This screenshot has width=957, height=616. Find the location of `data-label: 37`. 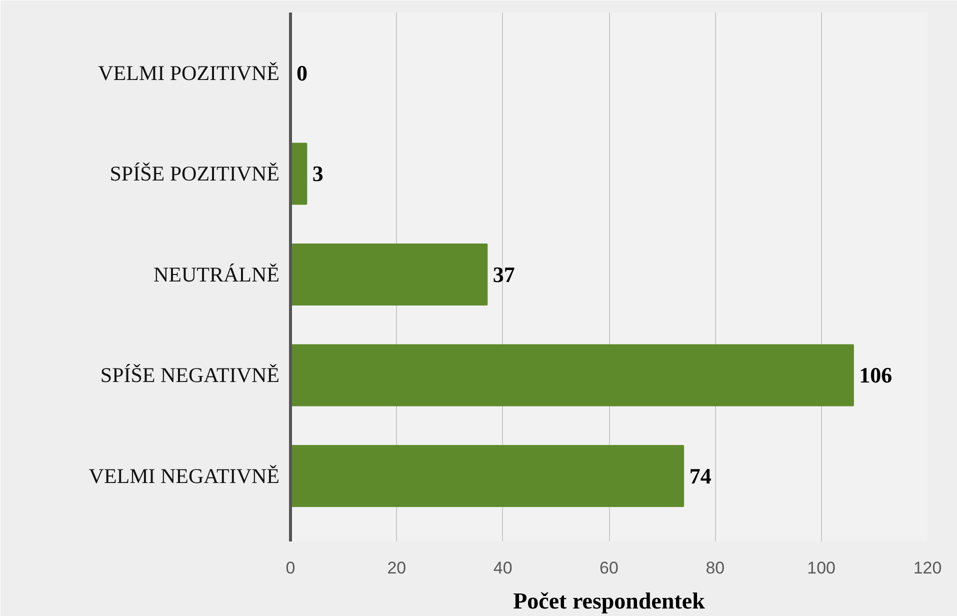

data-label: 37 is located at coordinates (503, 274).